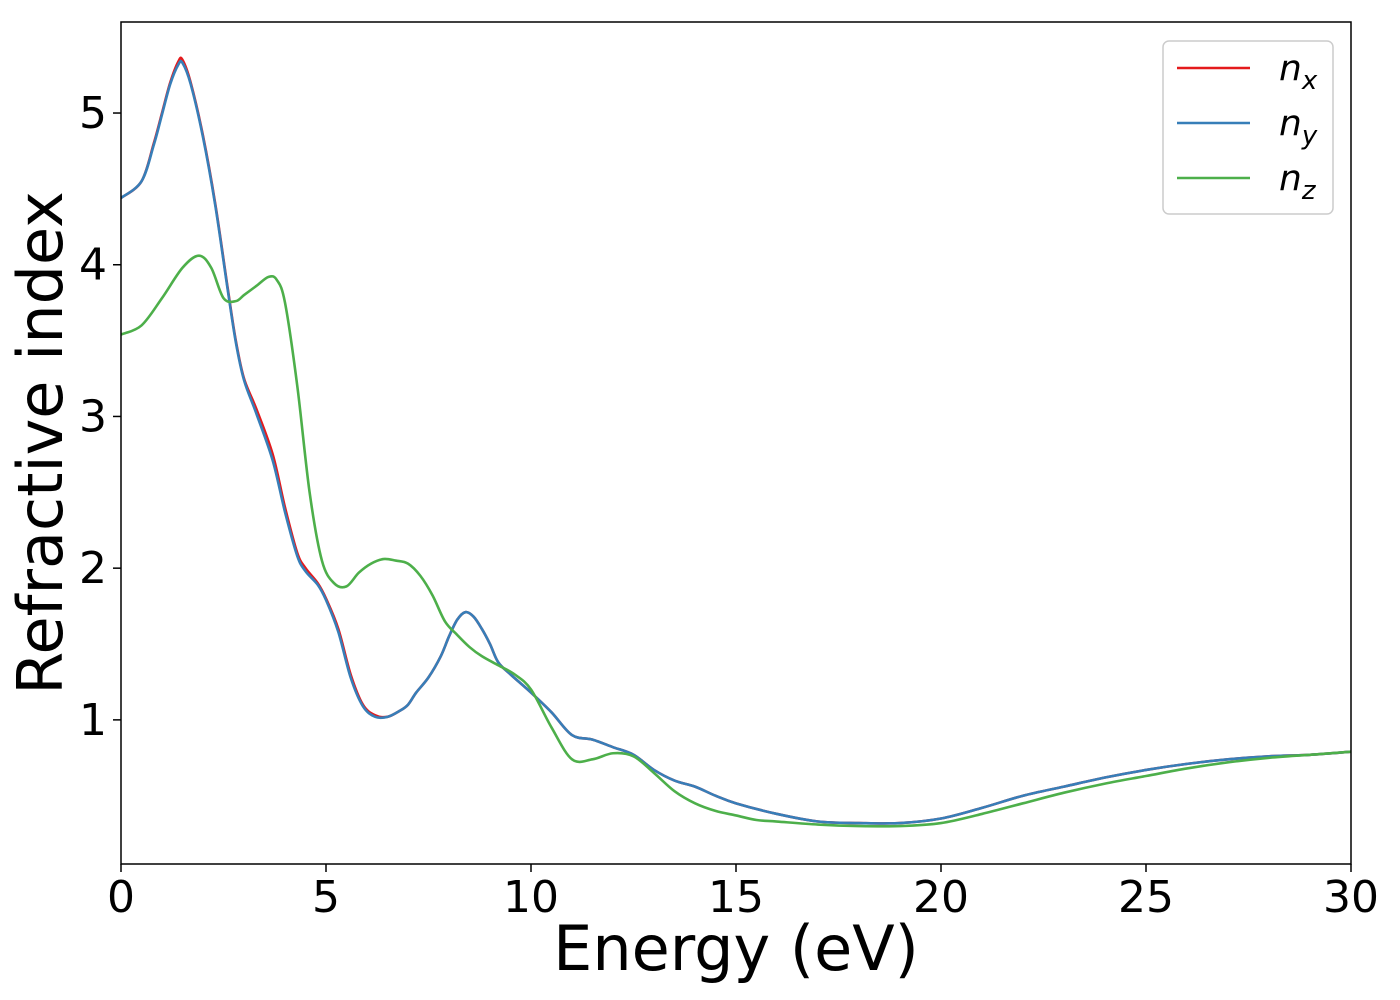 The height and width of the screenshot is (1000, 1400). Describe the element at coordinates (1309, 81) in the screenshot. I see `legend-label-subscript: x` at that location.